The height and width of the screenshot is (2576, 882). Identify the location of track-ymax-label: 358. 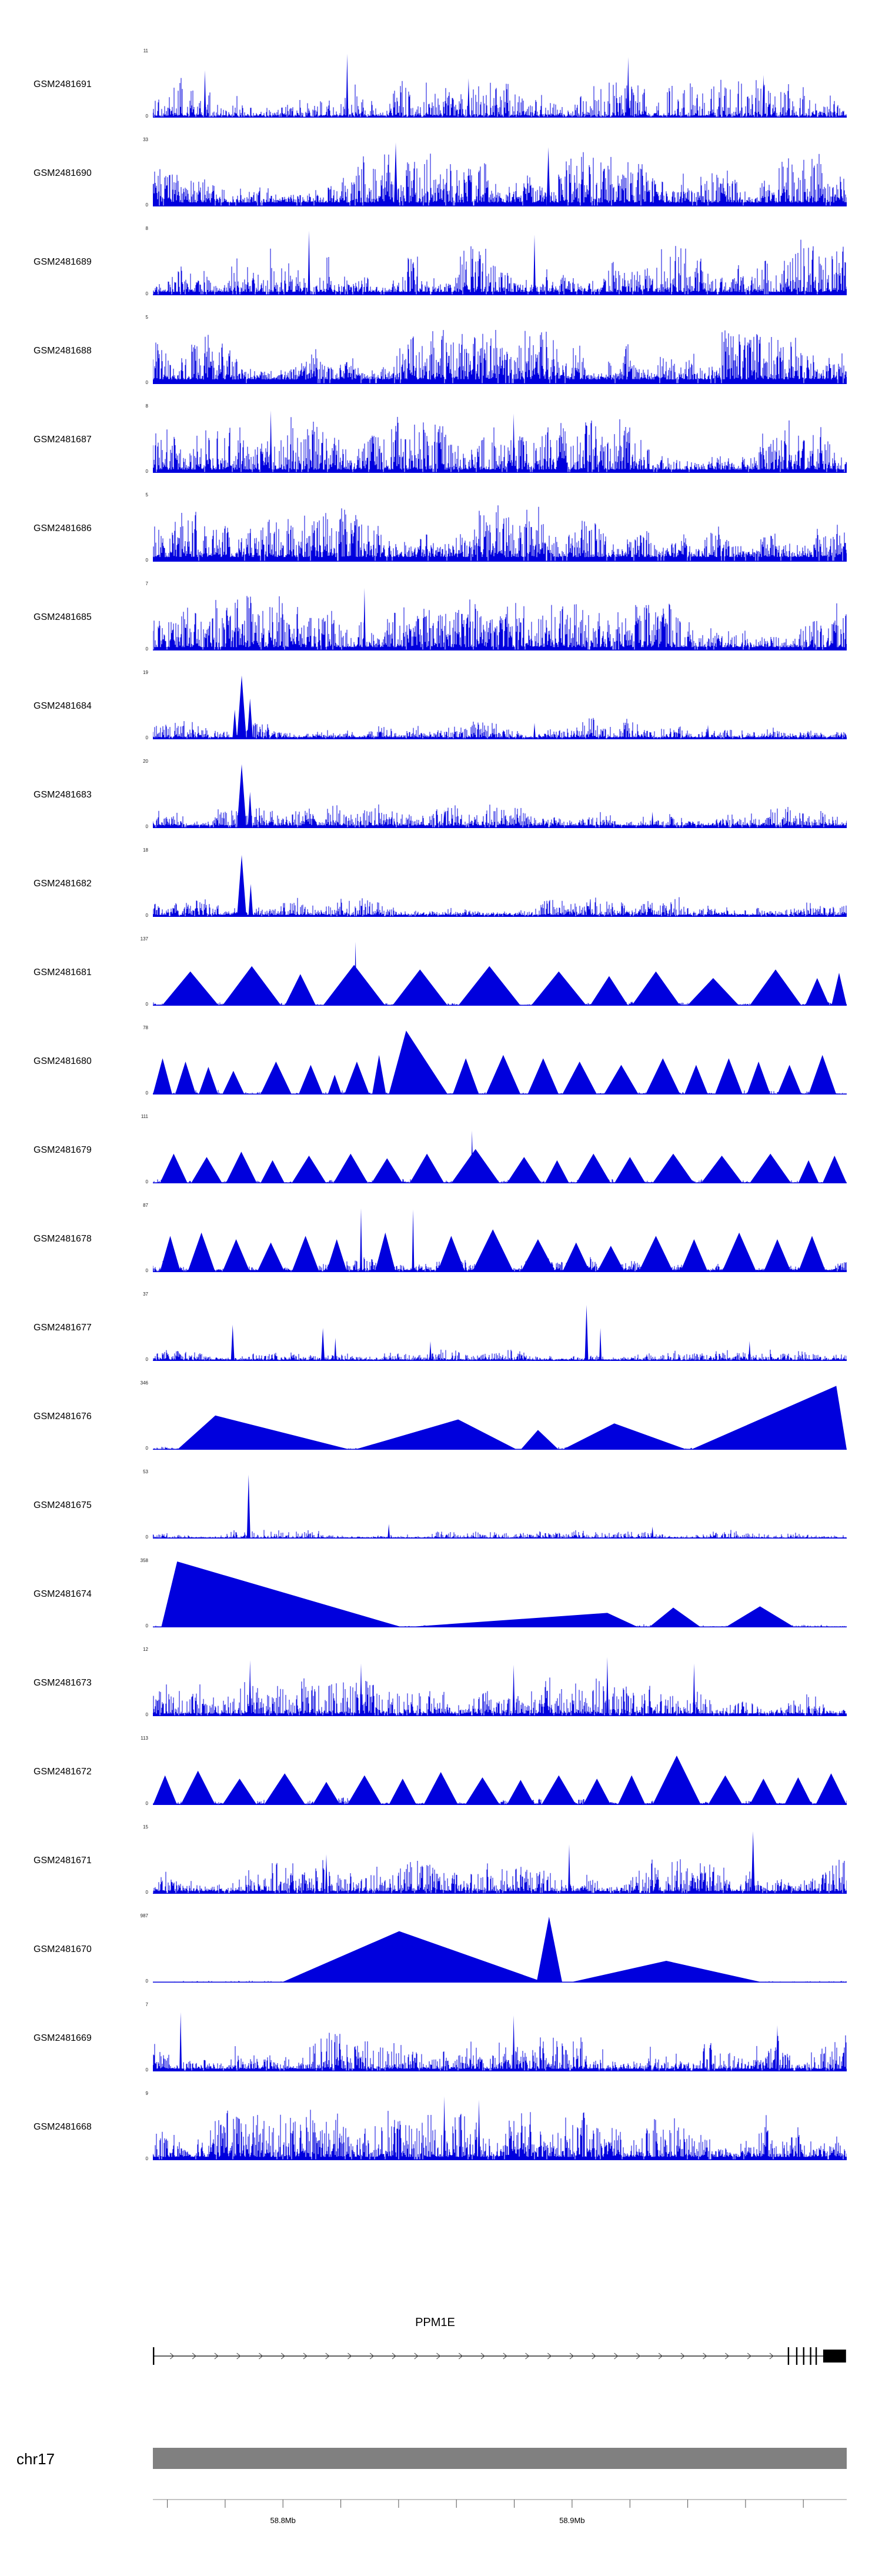
(144, 1560).